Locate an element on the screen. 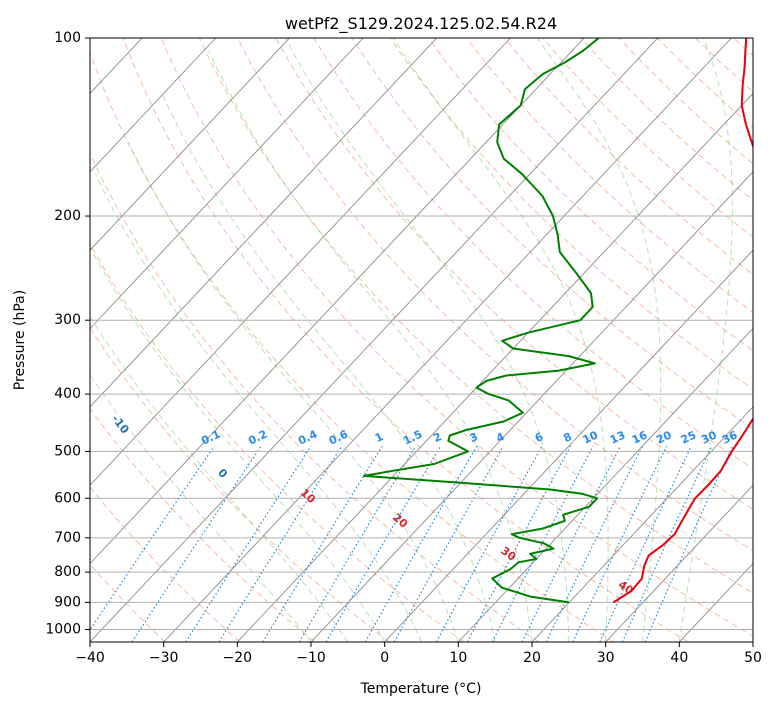  mixing-ratio-label: 10 is located at coordinates (591, 437).